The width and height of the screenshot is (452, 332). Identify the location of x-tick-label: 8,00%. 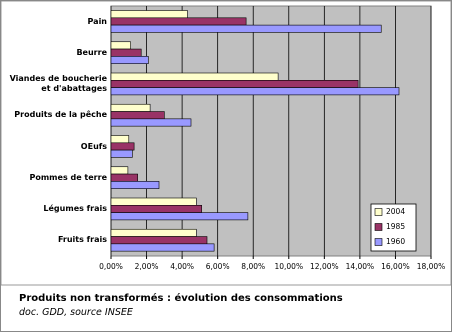
(253, 266).